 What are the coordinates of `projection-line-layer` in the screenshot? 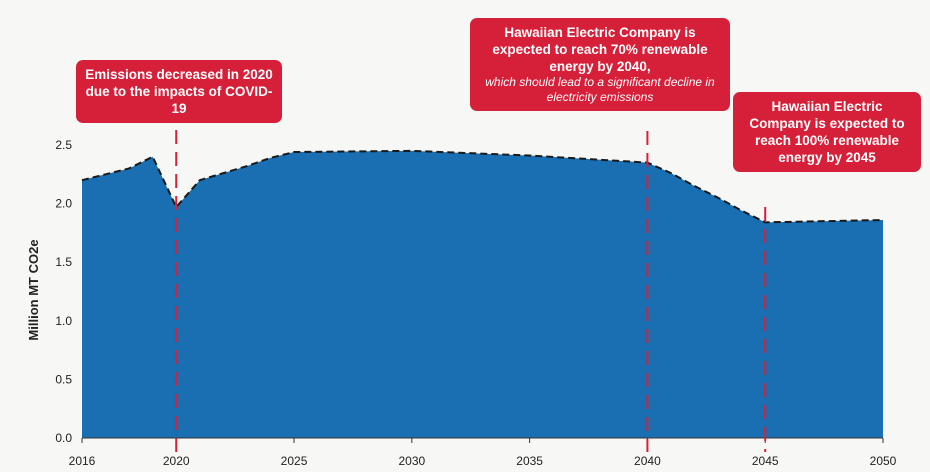 It's located at (482, 186).